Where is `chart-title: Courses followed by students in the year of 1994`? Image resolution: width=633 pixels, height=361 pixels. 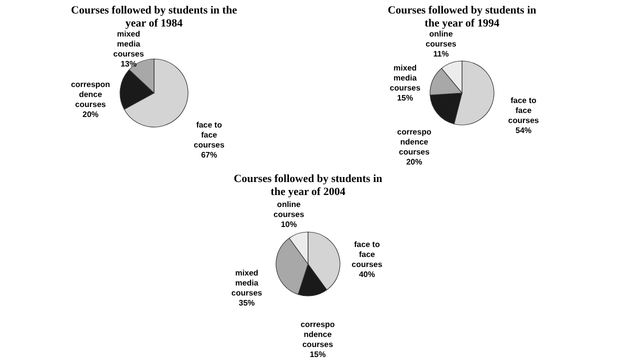
chart-title: Courses followed by students in the year of 1994 is located at coordinates (462, 17).